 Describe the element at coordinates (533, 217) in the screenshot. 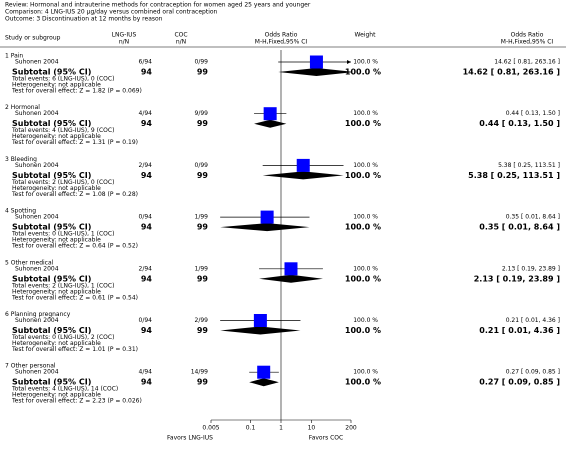

I see `or-label: 0.35 [ 0.01, 8.64 ]` at that location.